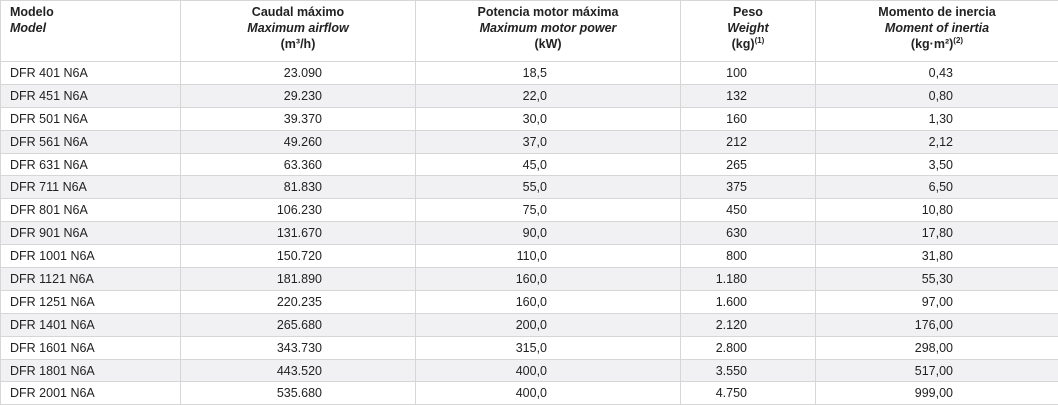 The width and height of the screenshot is (1058, 405). What do you see at coordinates (298, 370) in the screenshot?
I see `value-cell: 443.520` at bounding box center [298, 370].